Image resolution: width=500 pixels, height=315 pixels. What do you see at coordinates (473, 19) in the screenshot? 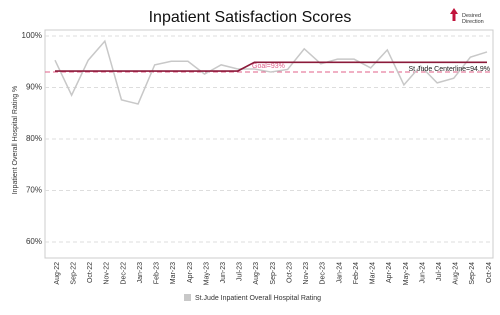
I see `desired-direction: Desired Direction` at bounding box center [473, 19].